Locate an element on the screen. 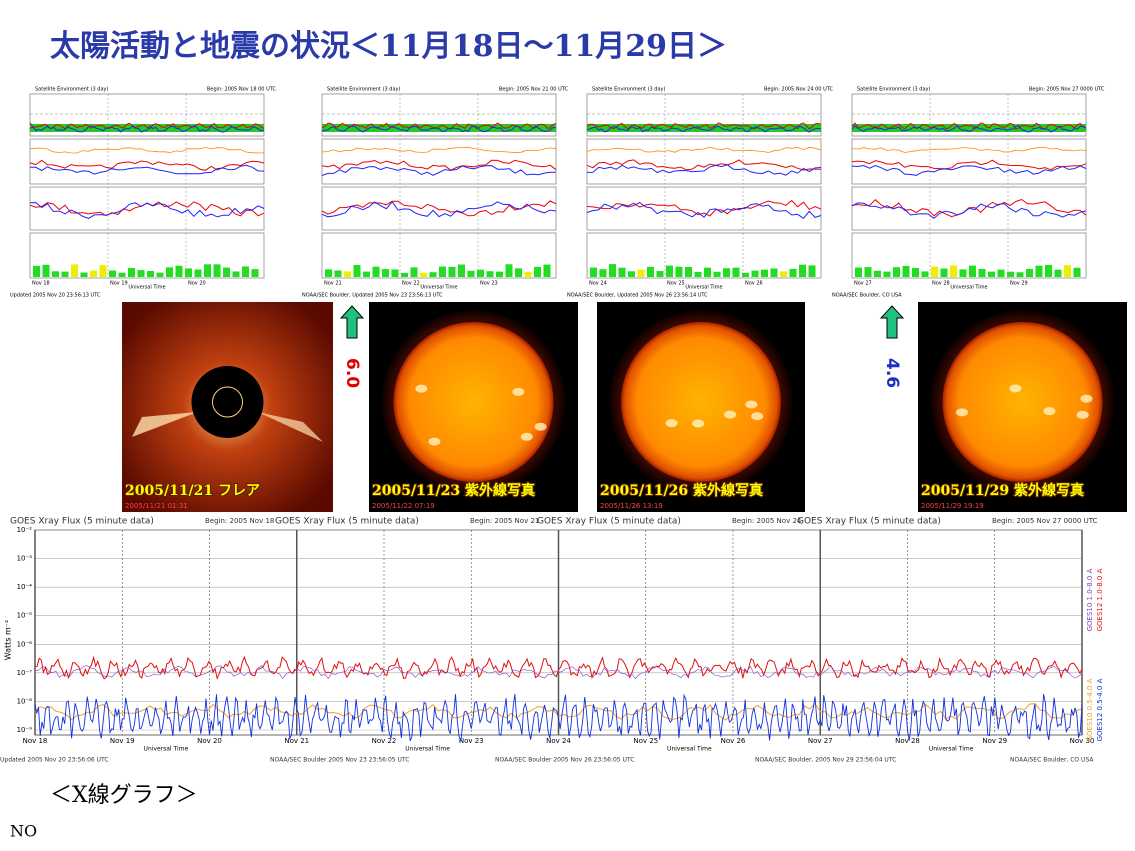 Image resolution: width=1135 pixels, height=851 pixels. legend-entry: GOES10 0.5-4.0 A is located at coordinates (1090, 709).